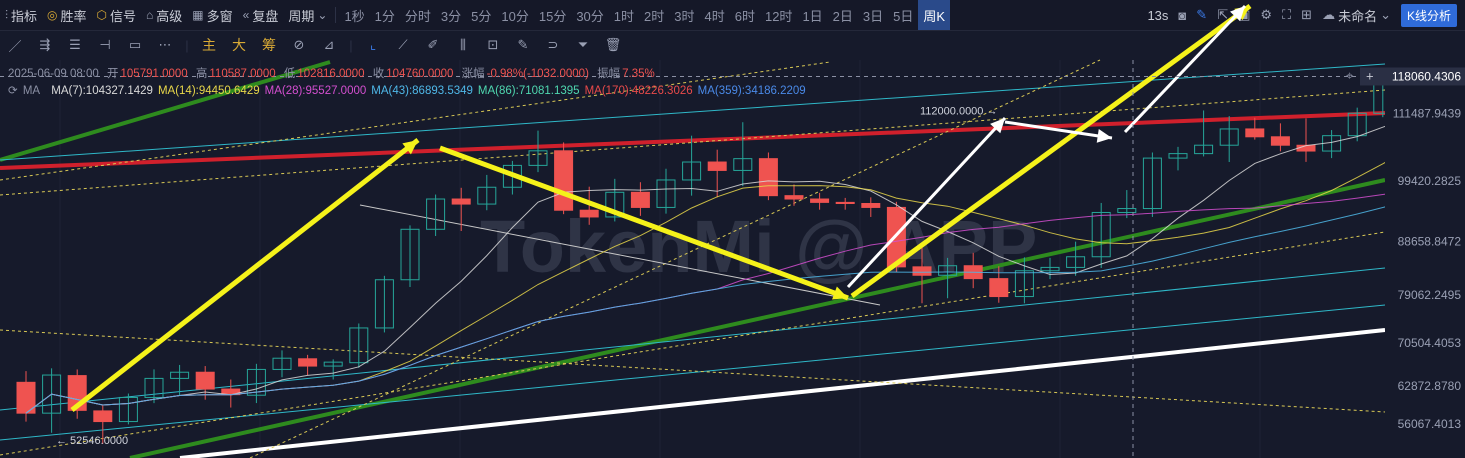  I want to click on y-tick-label: 62872.8780, so click(1430, 386).